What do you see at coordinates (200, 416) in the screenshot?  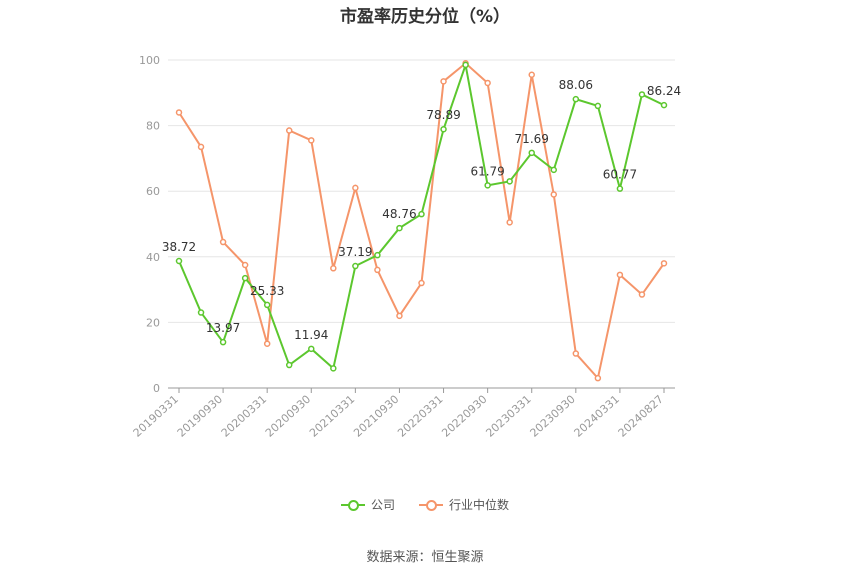 I see `x-tick-label: 20190930` at bounding box center [200, 416].